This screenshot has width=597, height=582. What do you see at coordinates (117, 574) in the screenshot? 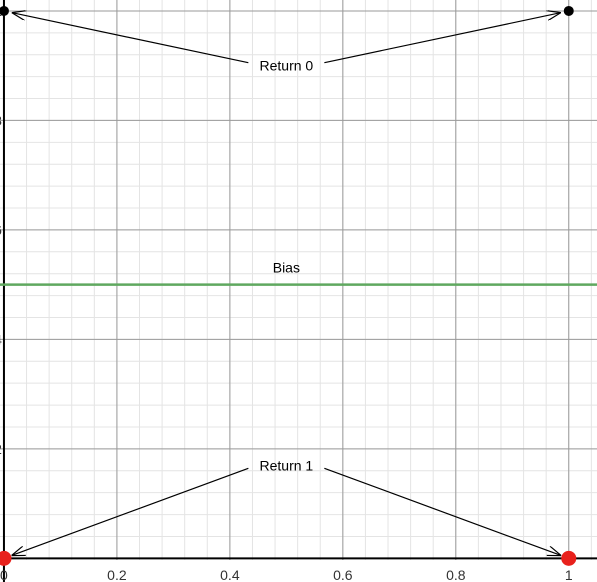
I see `x-tick-label: 0.2` at bounding box center [117, 574].